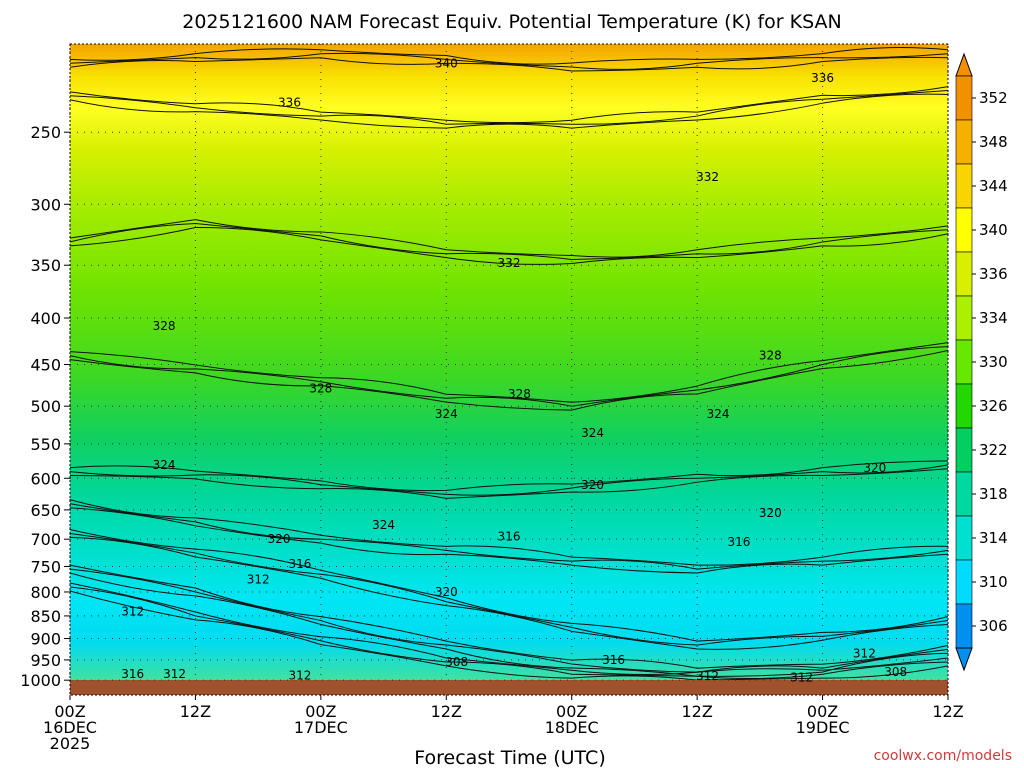 Image resolution: width=1024 pixels, height=768 pixels. What do you see at coordinates (707, 177) in the screenshot?
I see `contour-label-332: 332` at bounding box center [707, 177].